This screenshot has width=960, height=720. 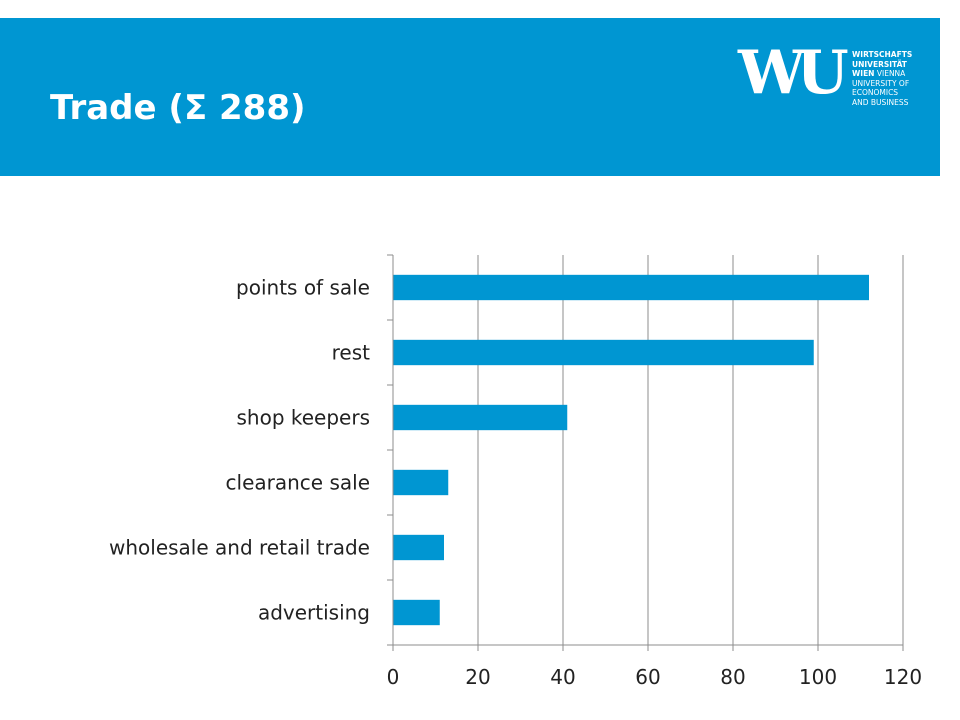 I want to click on category-label: points of sale, so click(x=303, y=288).